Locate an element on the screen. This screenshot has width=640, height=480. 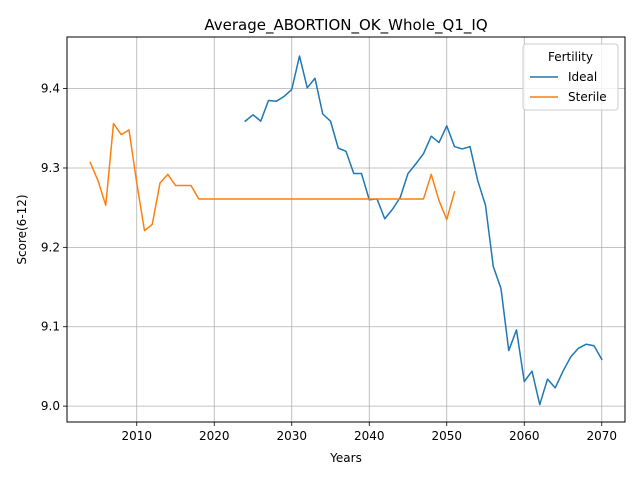
y-tick-label: 9.2 is located at coordinates (50, 247).